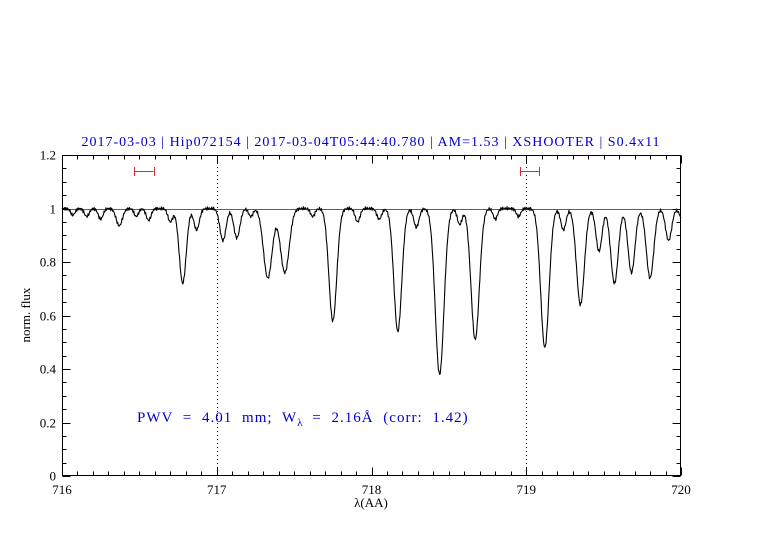 This screenshot has width=782, height=542. I want to click on x-tick-label: 717, so click(217, 489).